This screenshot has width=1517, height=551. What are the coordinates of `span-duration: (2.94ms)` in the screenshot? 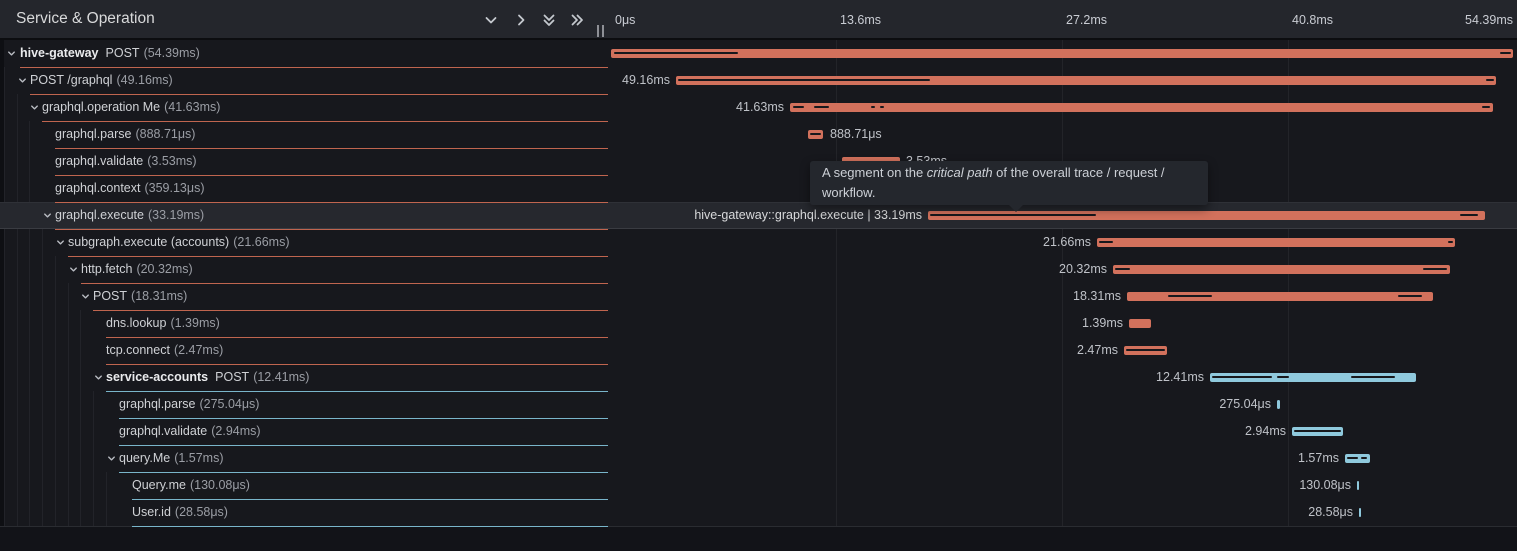 It's located at (236, 431).